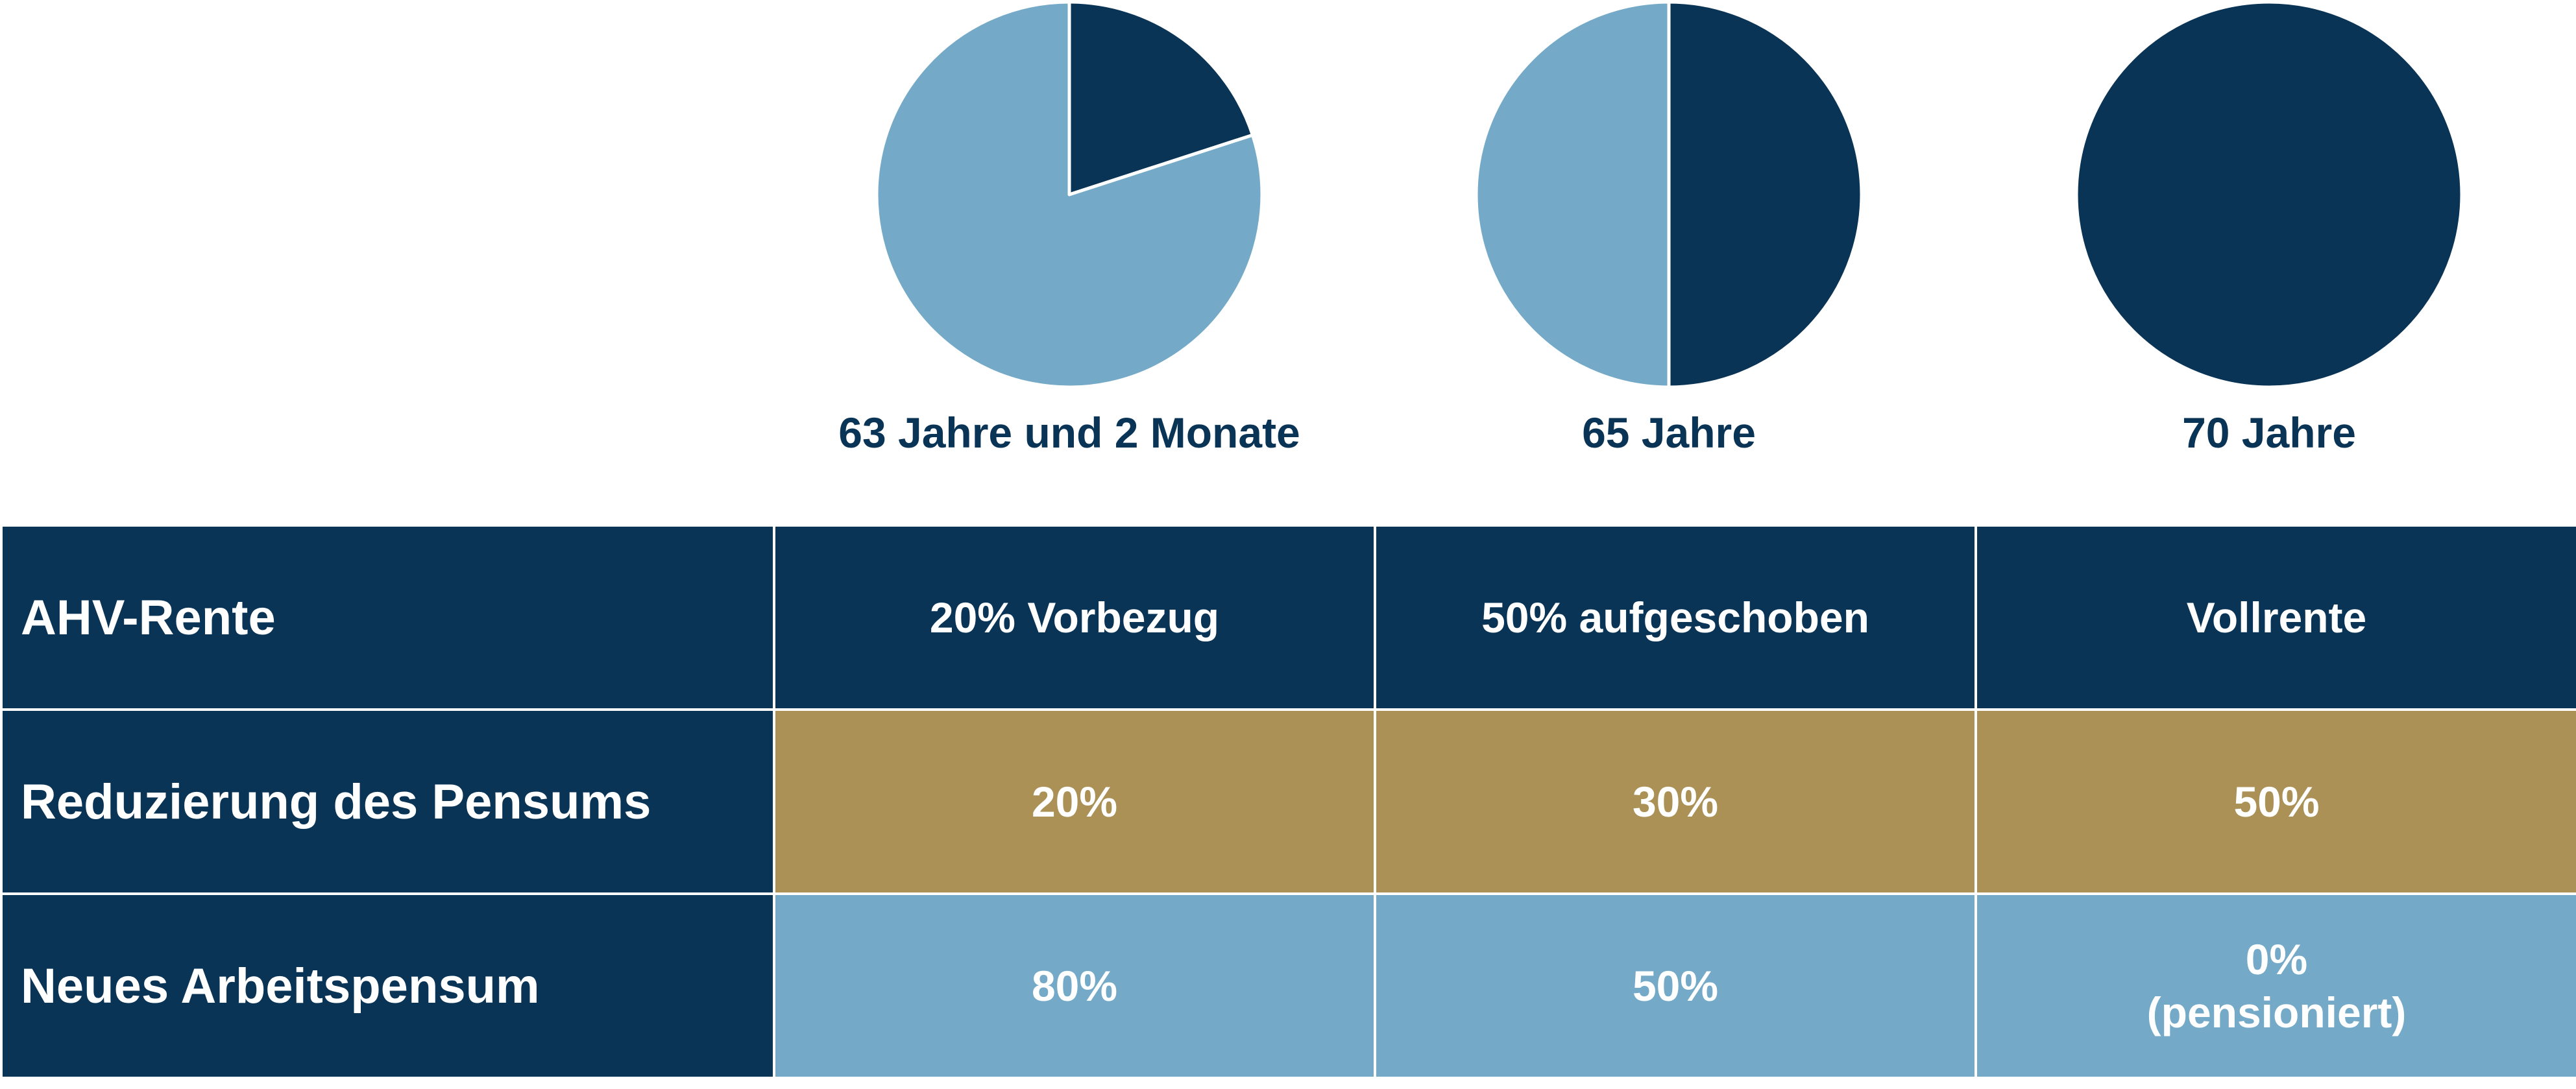 This screenshot has width=2576, height=1089. I want to click on cell-text: 0%, so click(2276, 959).